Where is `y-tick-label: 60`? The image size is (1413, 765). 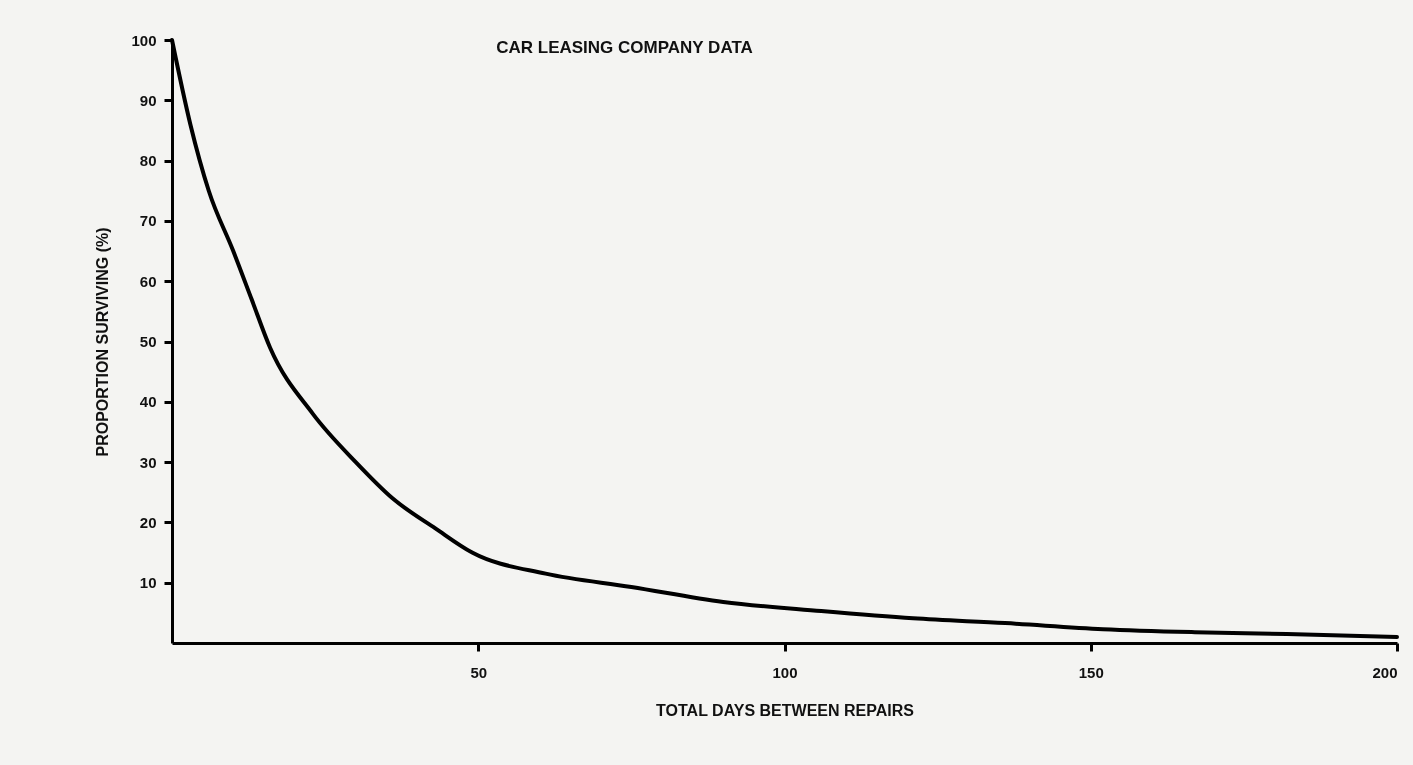
y-tick-label: 60 is located at coordinates (148, 281).